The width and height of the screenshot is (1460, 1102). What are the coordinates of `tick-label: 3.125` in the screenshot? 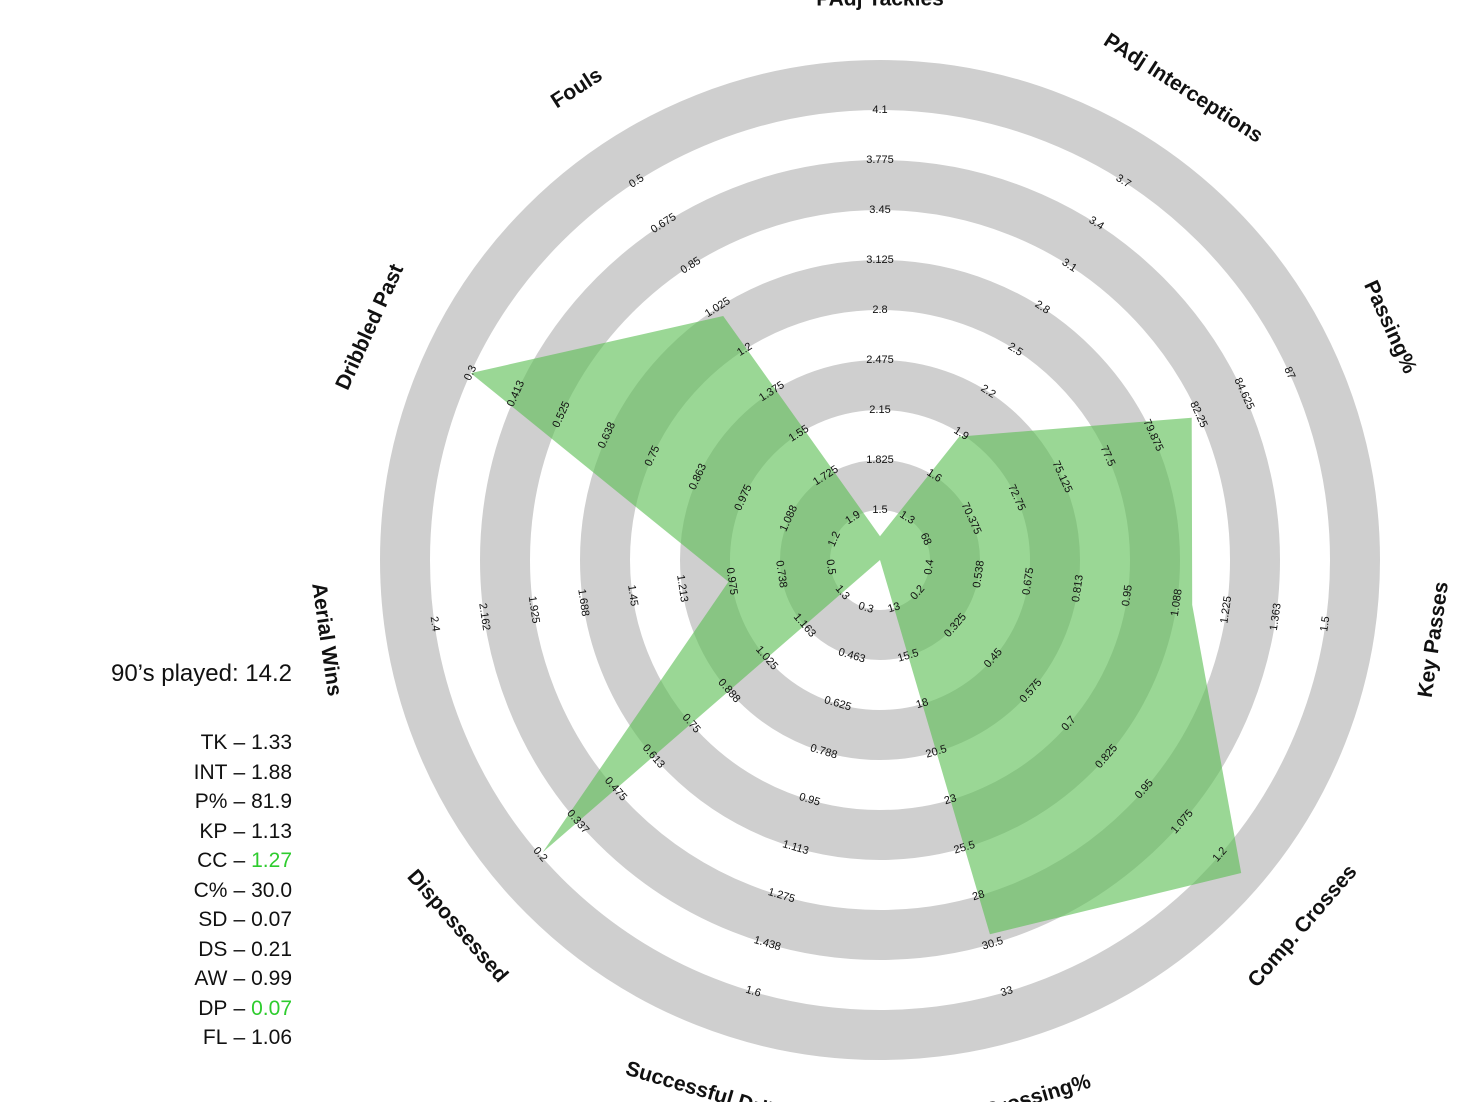 It's located at (880, 260).